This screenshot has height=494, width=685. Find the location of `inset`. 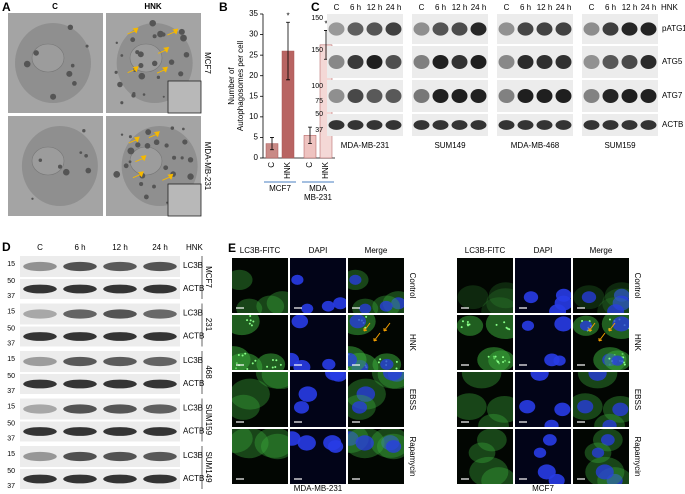

inset is located at coordinates (184, 97).